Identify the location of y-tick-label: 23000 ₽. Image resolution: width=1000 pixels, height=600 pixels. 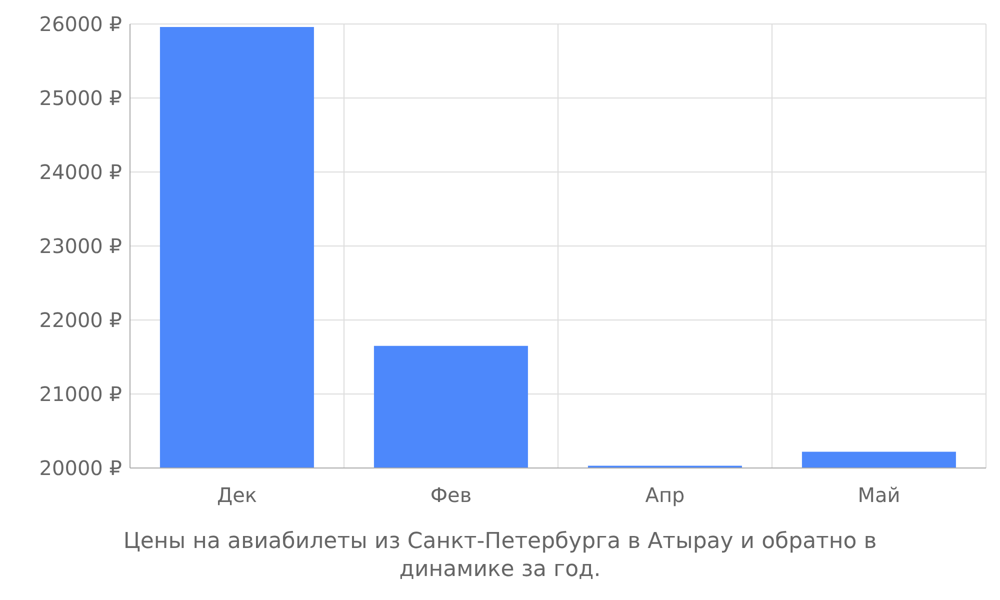
(80, 246).